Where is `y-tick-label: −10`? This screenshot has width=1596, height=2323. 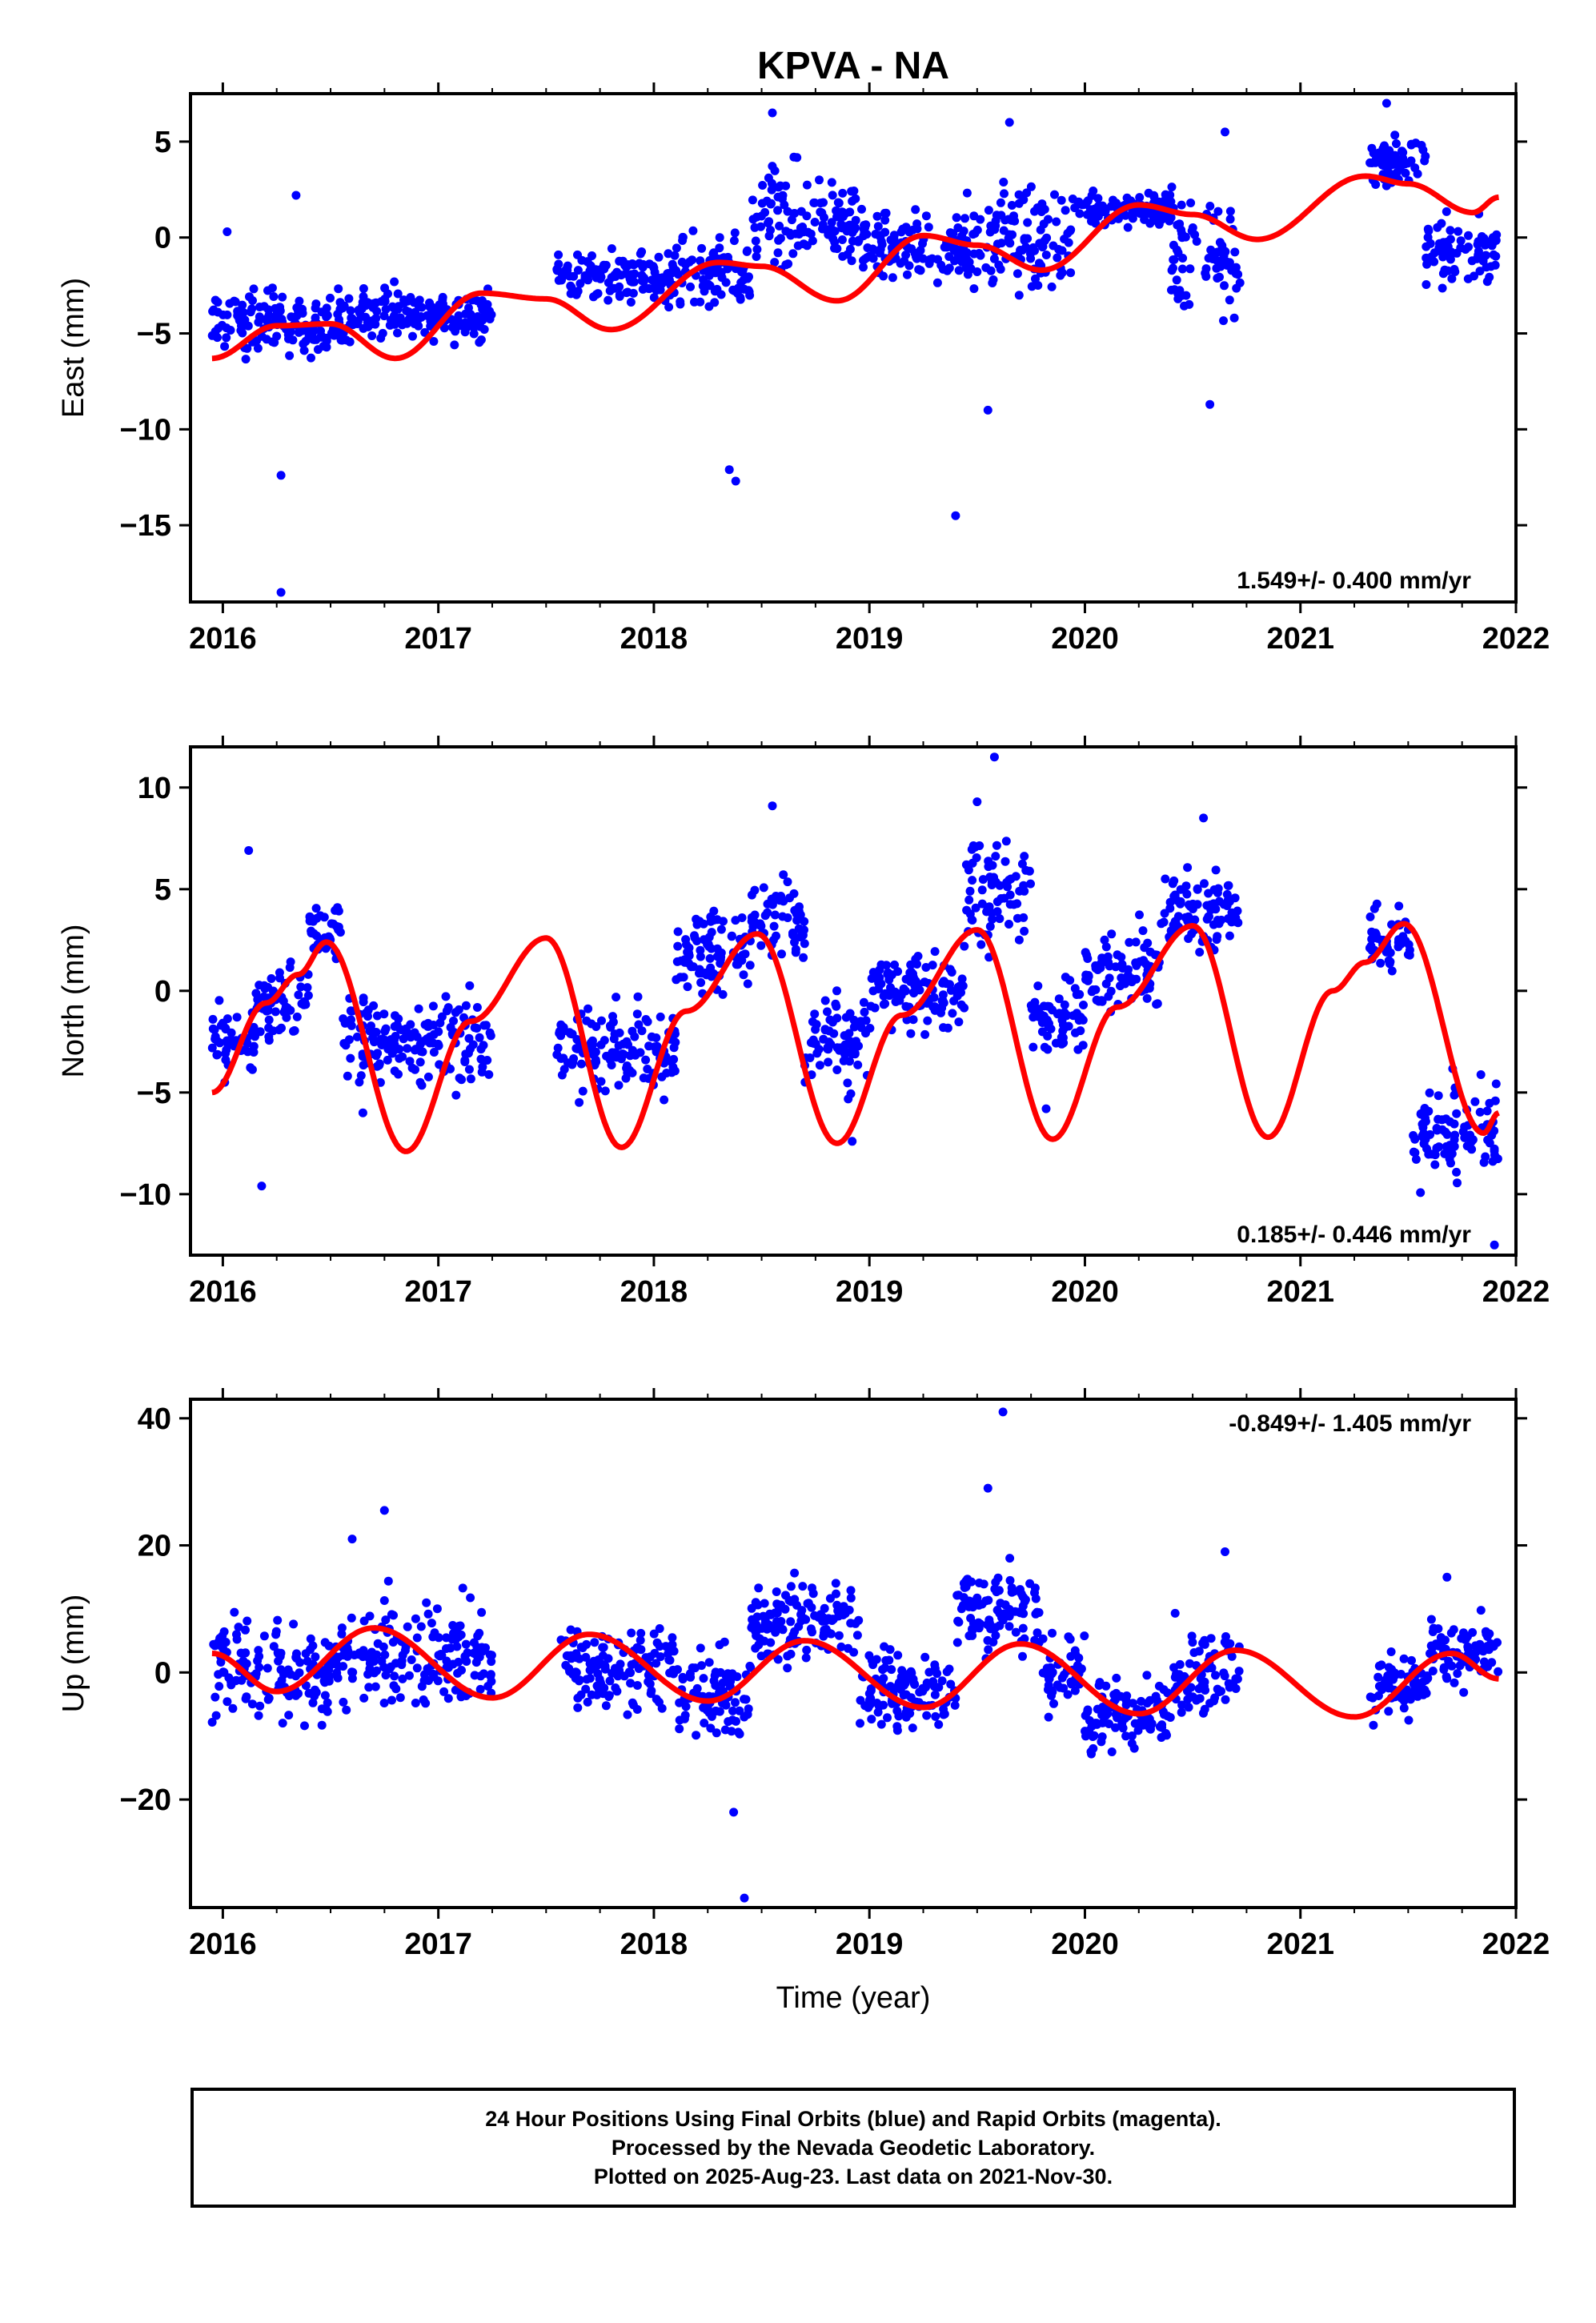 y-tick-label: −10 is located at coordinates (145, 430).